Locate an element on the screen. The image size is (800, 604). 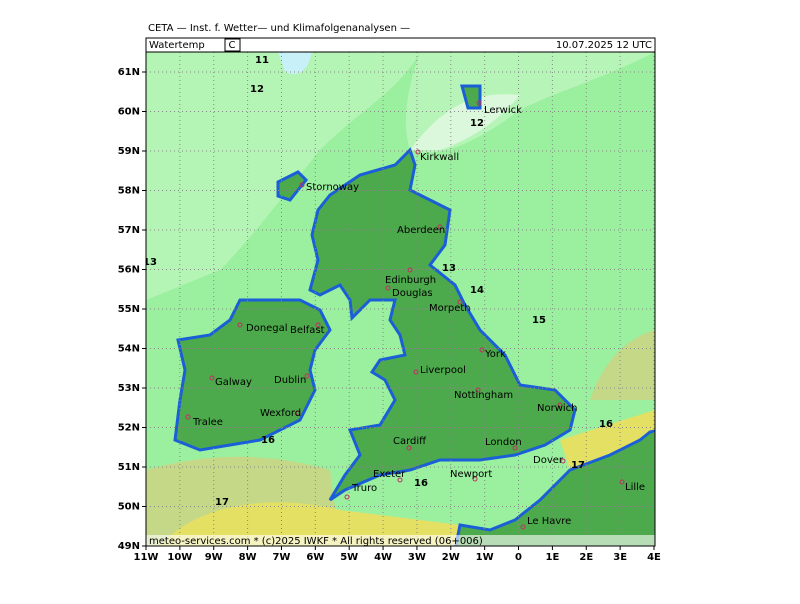
lat-label: 52N is located at coordinates (129, 428).